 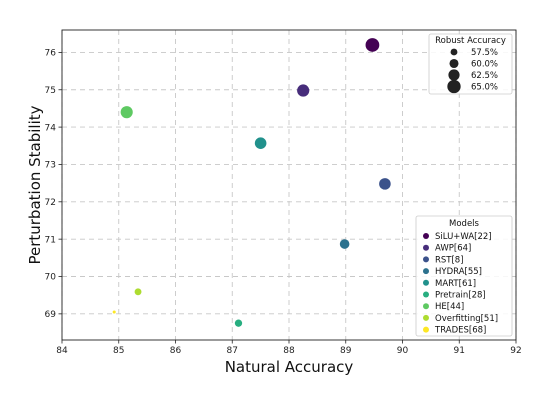 What do you see at coordinates (51, 278) in the screenshot?
I see `y-tick-label: 70` at bounding box center [51, 278].